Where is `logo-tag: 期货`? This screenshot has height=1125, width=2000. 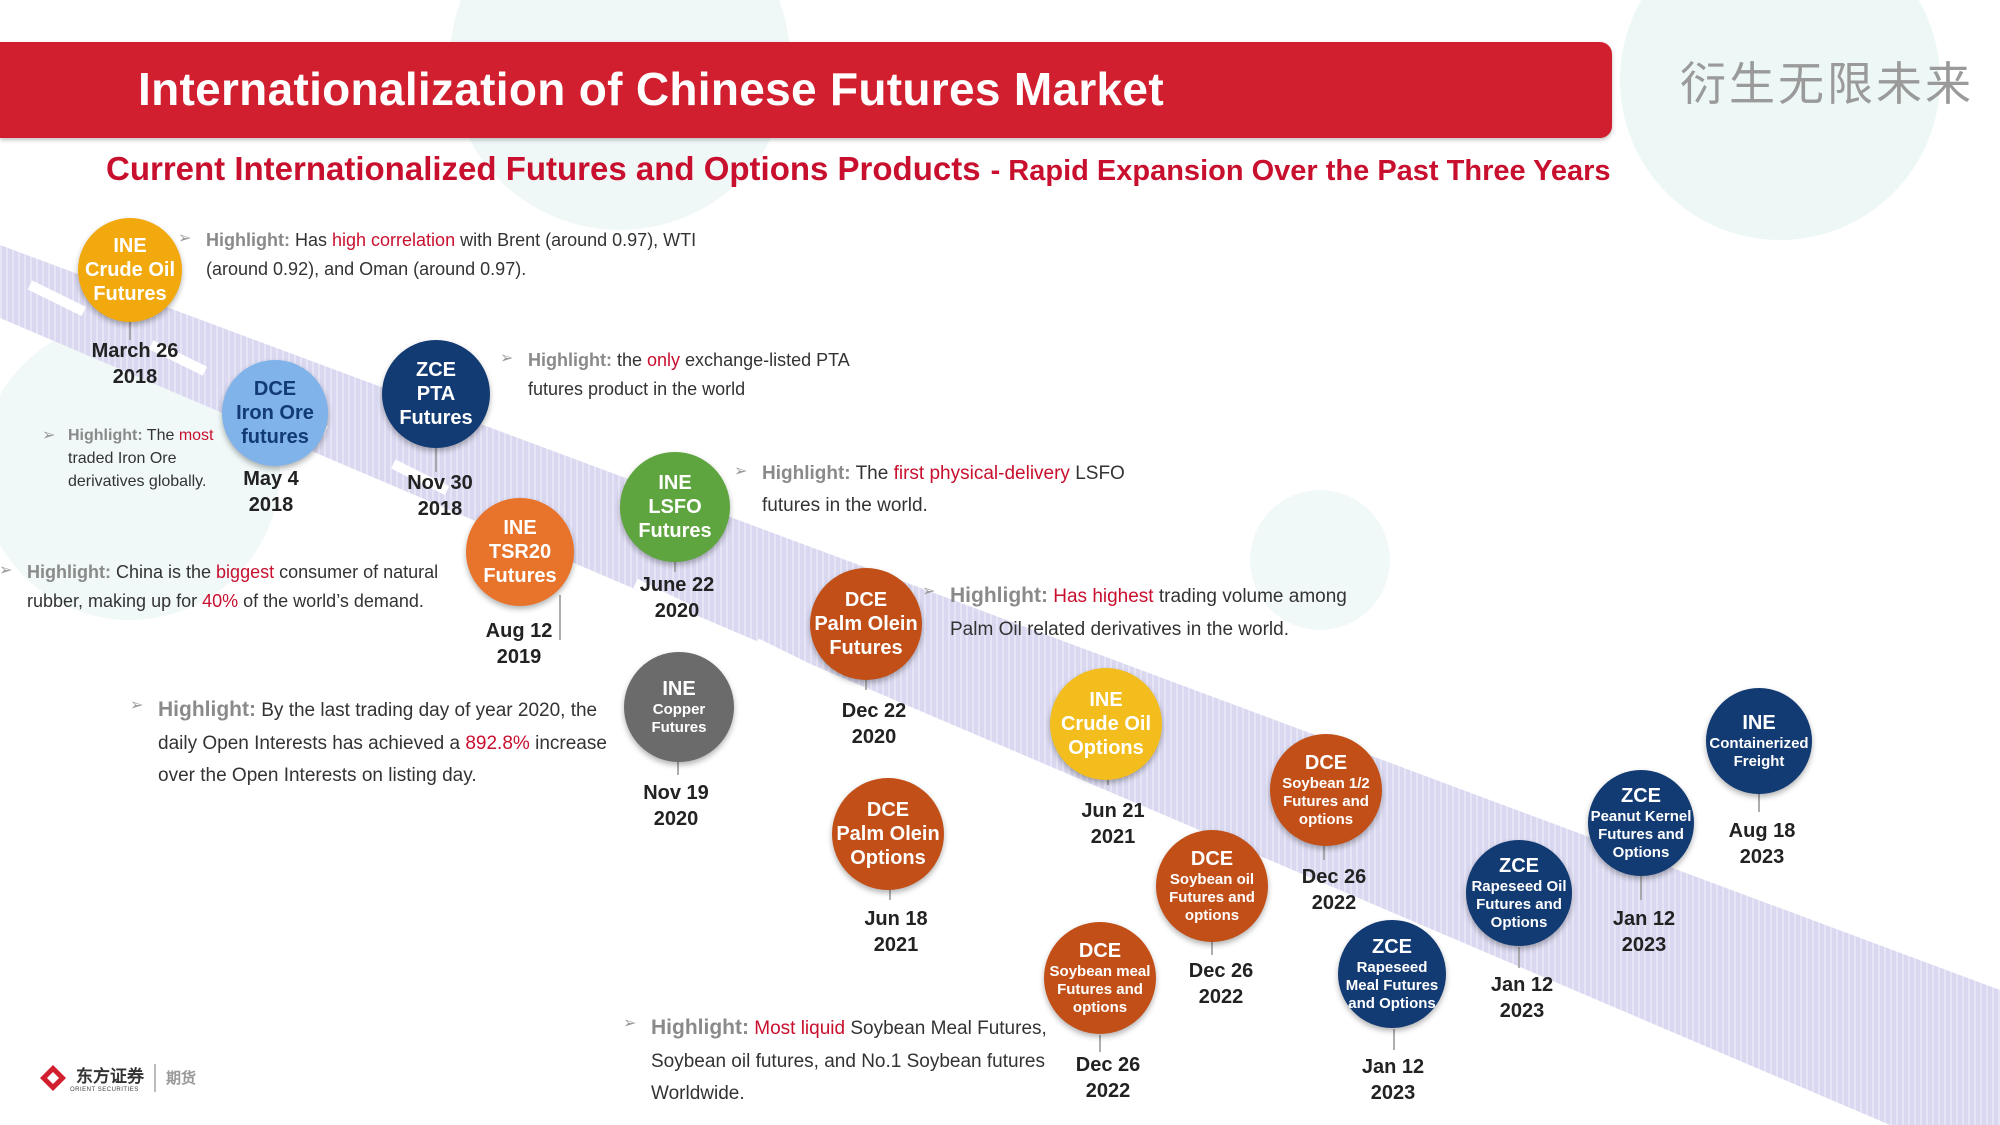 logo-tag: 期货 is located at coordinates (181, 1078).